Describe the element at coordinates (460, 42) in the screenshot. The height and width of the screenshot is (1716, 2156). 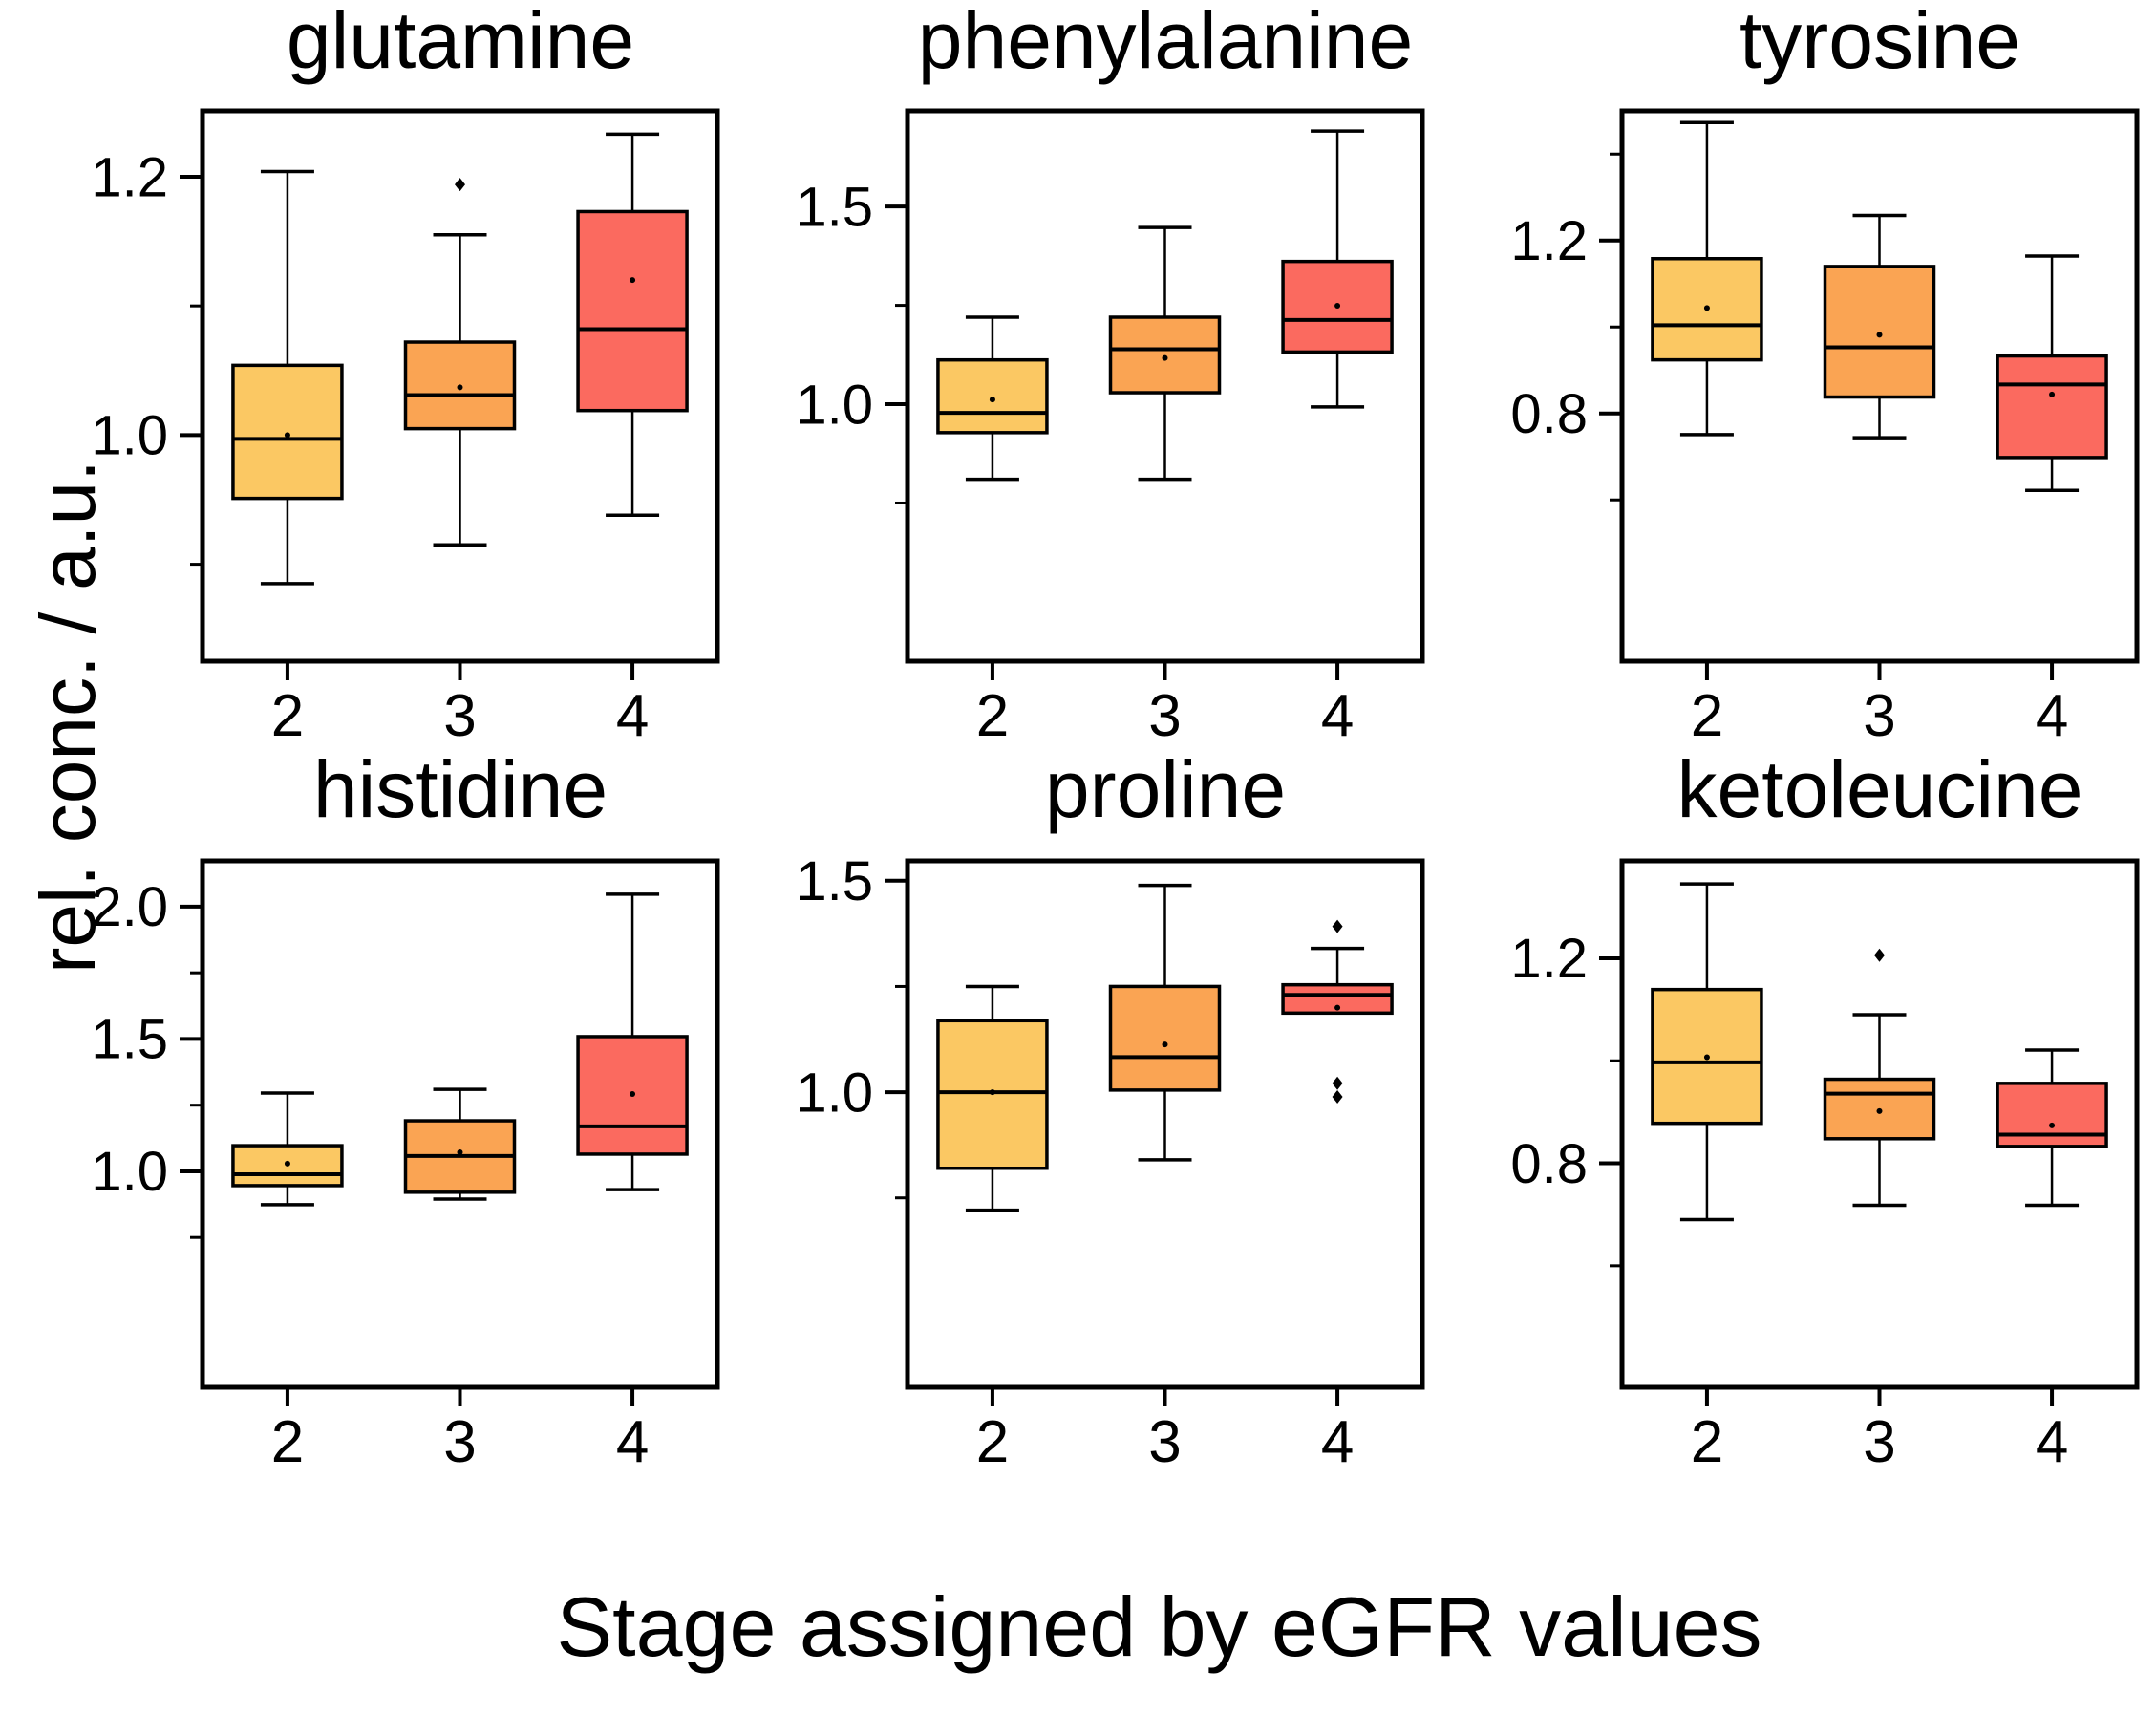
I see `panel-title-glutamine: glutamine` at that location.